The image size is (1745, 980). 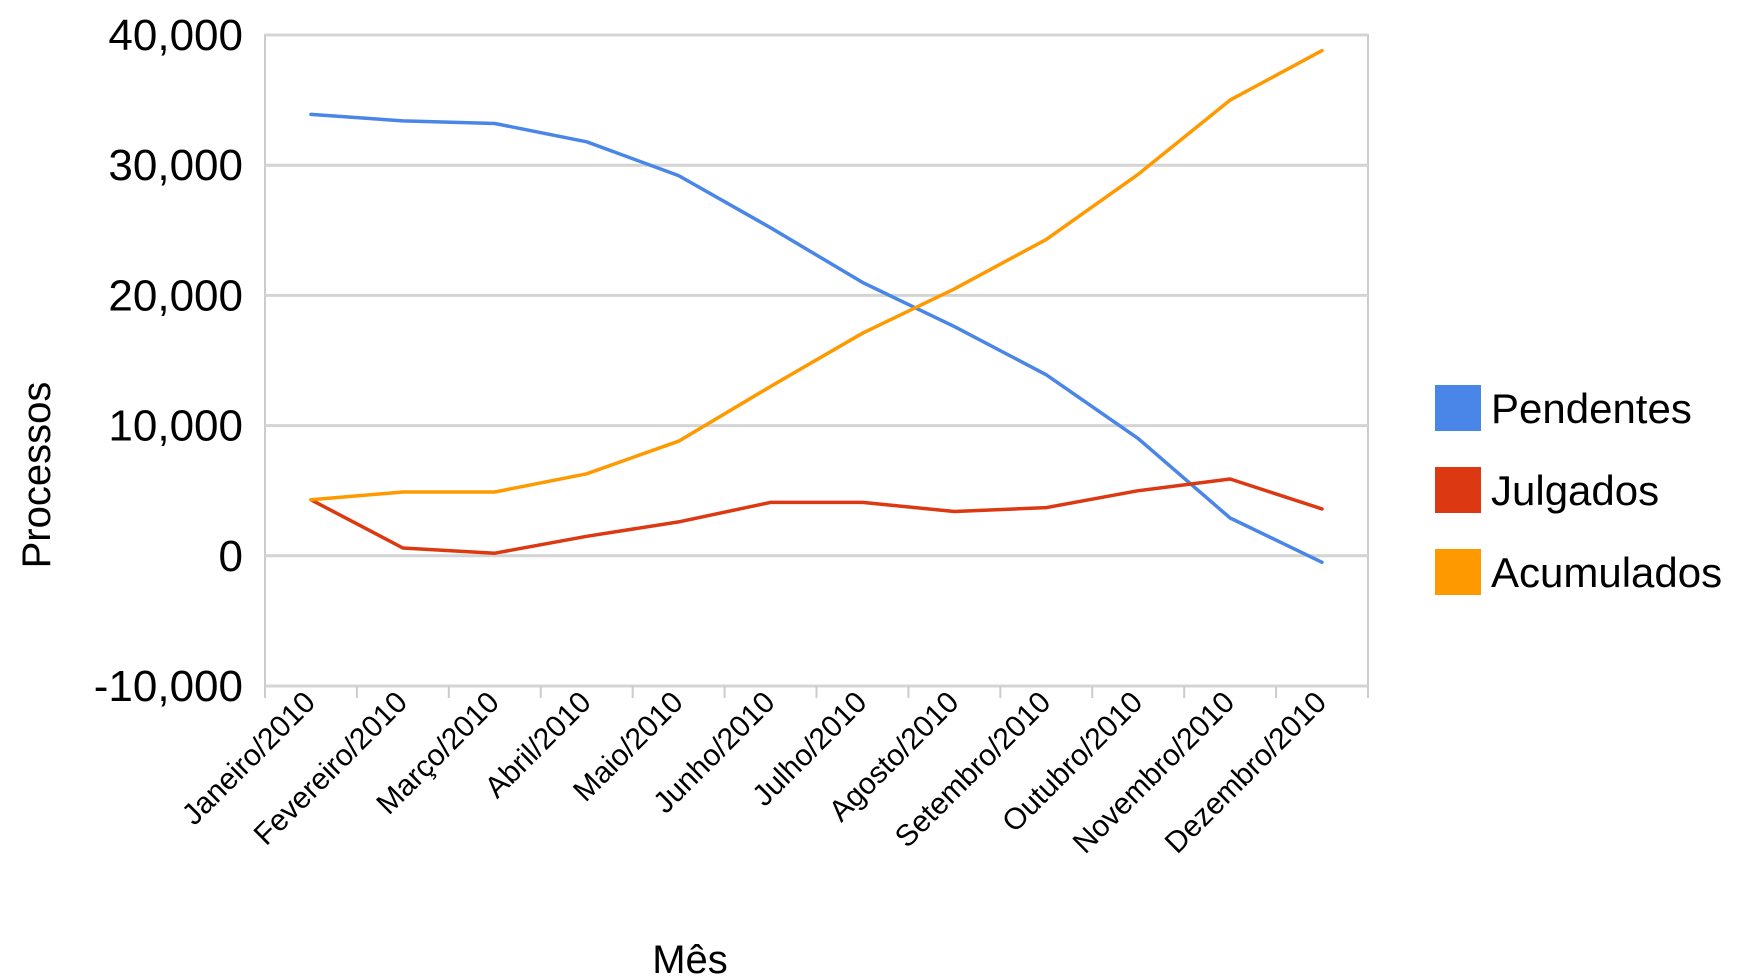 What do you see at coordinates (175, 426) in the screenshot?
I see `y-tick-label: 10,000` at bounding box center [175, 426].